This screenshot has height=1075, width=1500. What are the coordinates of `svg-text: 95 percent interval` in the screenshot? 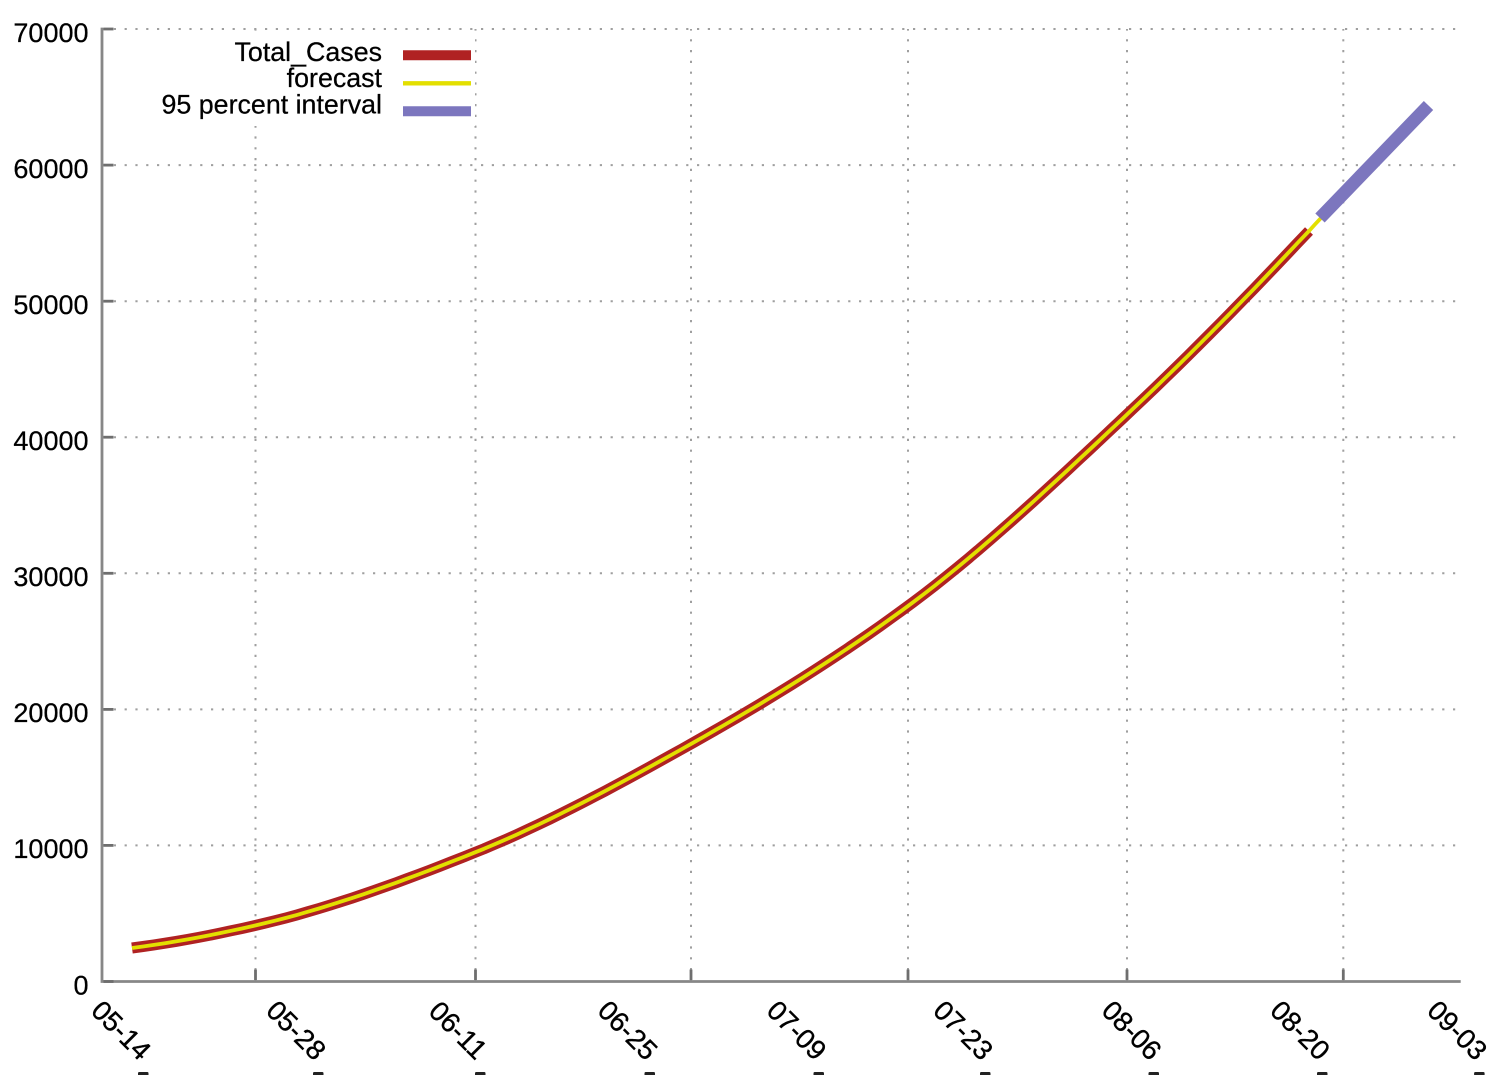 It's located at (272, 105).